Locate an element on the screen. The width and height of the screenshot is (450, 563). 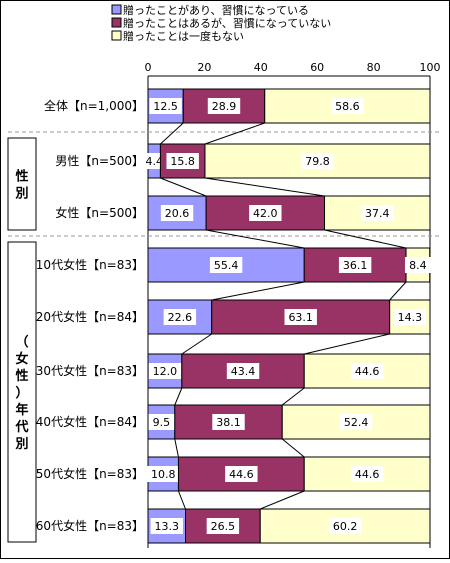
group-label-char: （ is located at coordinates (21, 342).